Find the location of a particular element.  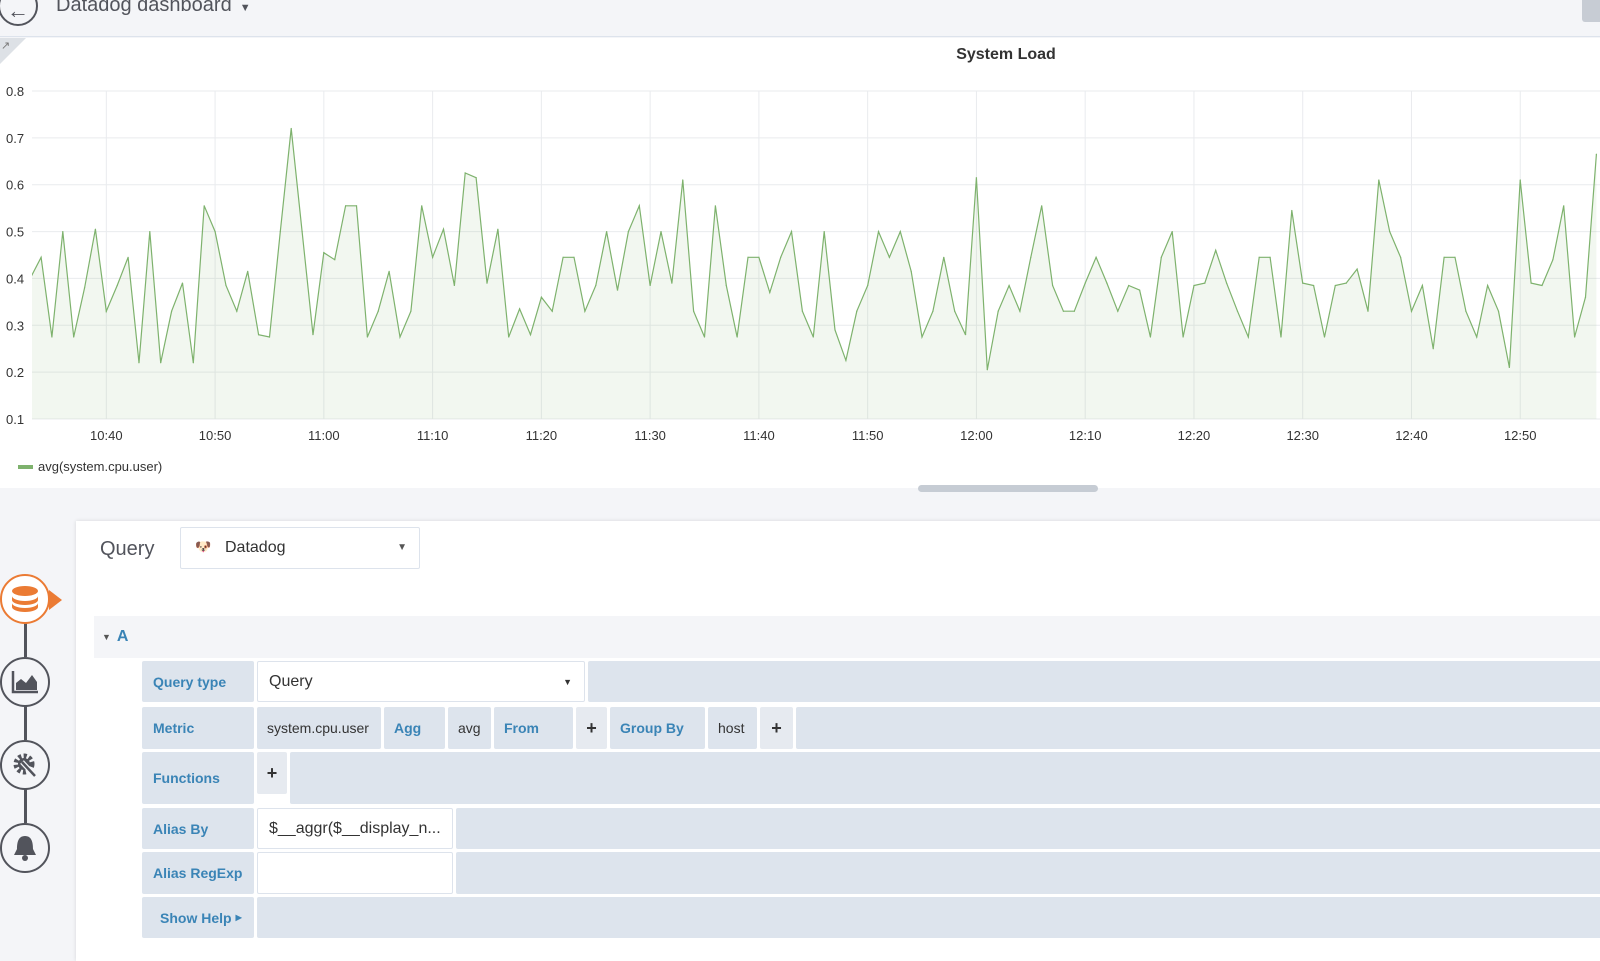

step-general is located at coordinates (25, 765).